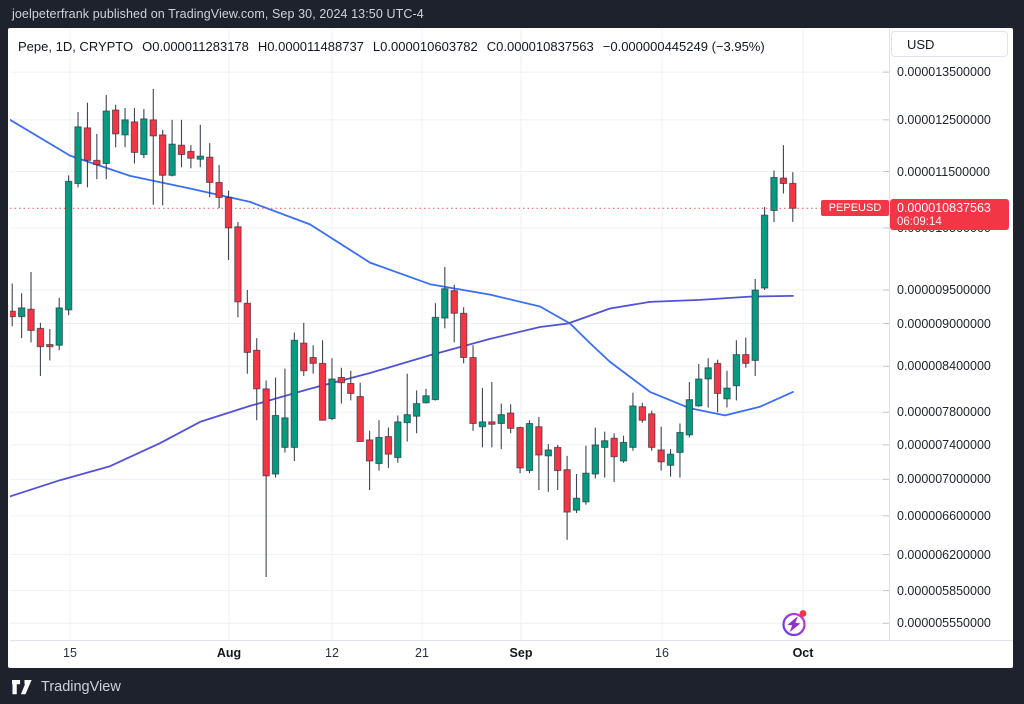 This screenshot has height=704, width=1024. What do you see at coordinates (919, 222) in the screenshot?
I see `bar-close-countdown: 06:09:14` at bounding box center [919, 222].